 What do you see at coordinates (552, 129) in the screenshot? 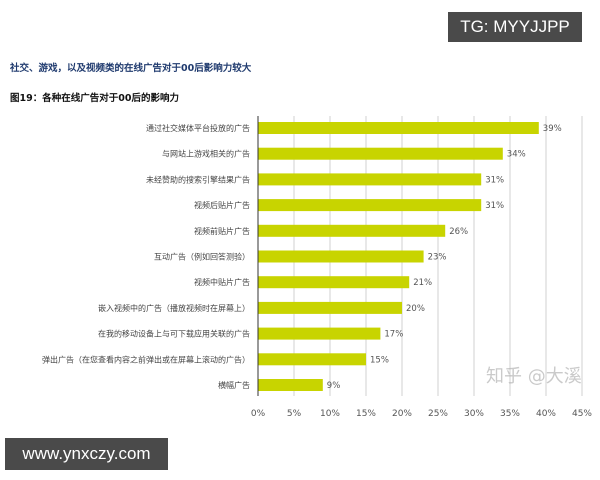
I see `data-label: 39%` at bounding box center [552, 129].